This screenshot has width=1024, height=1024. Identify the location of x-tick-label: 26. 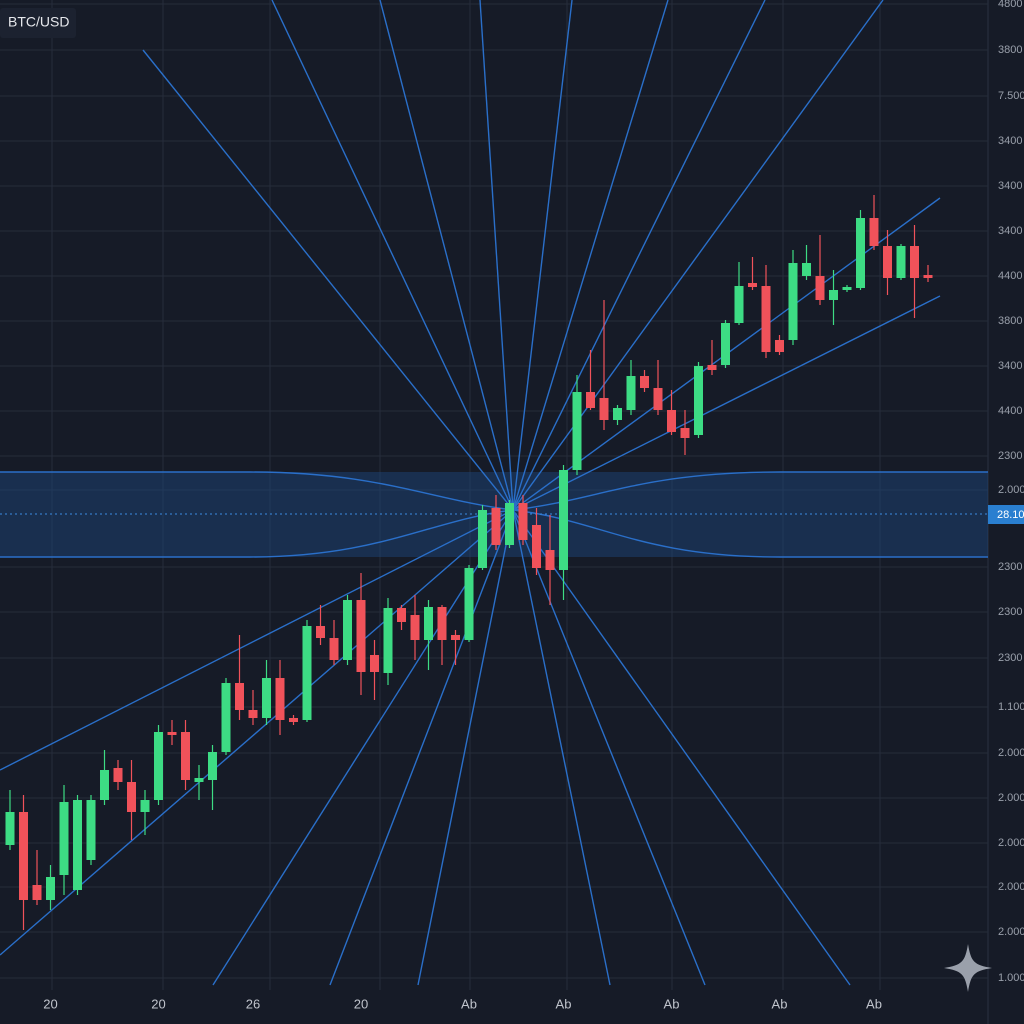
(253, 1003).